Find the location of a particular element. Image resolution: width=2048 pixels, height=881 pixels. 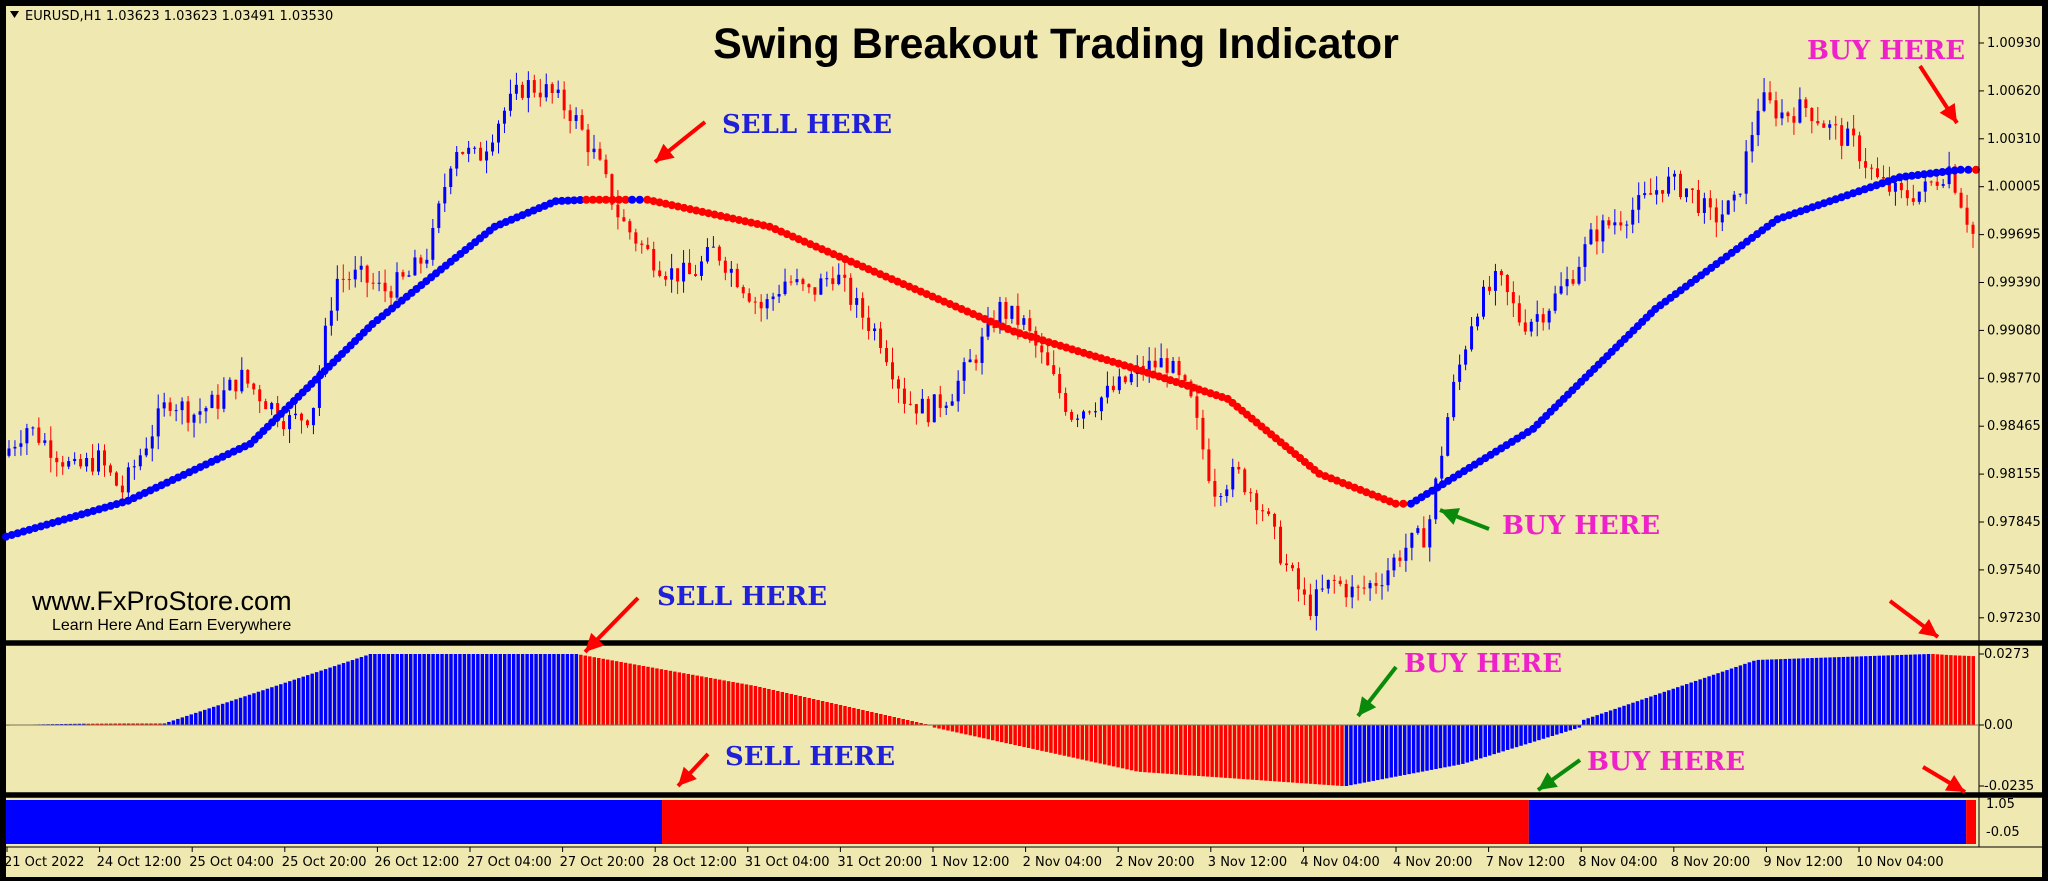

time-tick-label: 1 Nov 12:00 is located at coordinates (969, 862).